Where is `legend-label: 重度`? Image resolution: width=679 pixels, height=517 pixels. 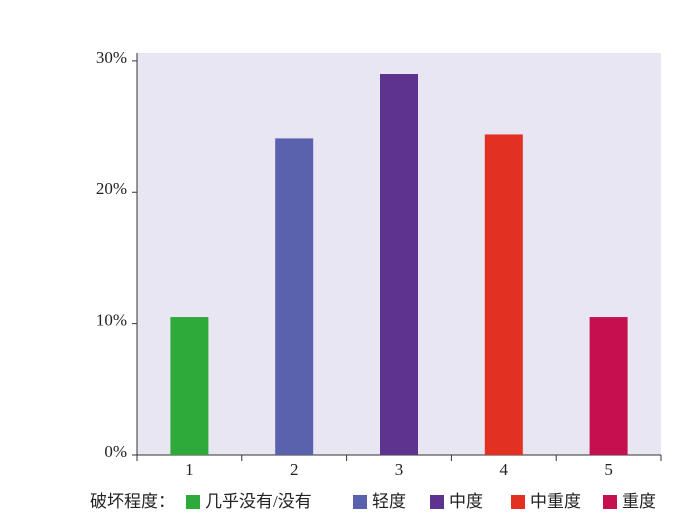
legend-label: 重度 is located at coordinates (639, 501).